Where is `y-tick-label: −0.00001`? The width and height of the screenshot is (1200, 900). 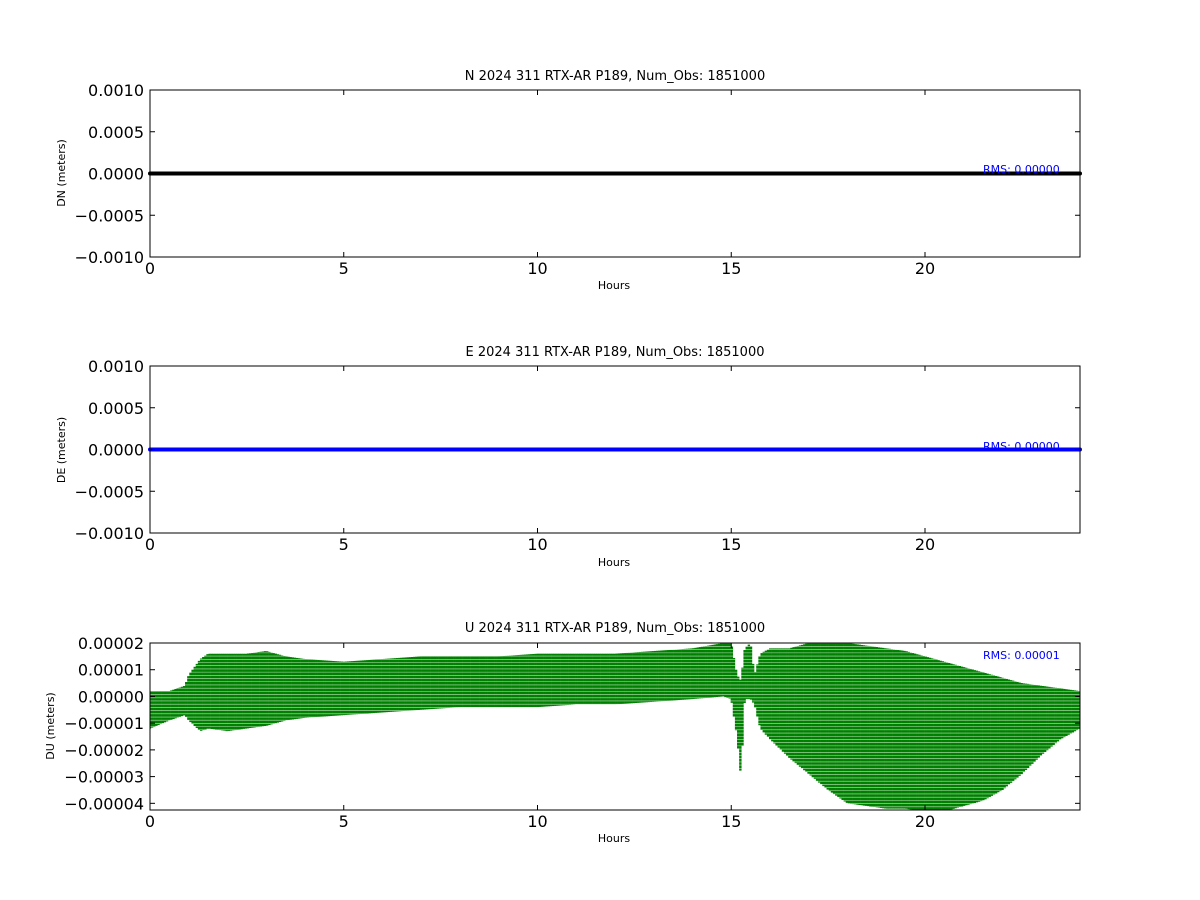 y-tick-label: −0.00001 is located at coordinates (104, 723).